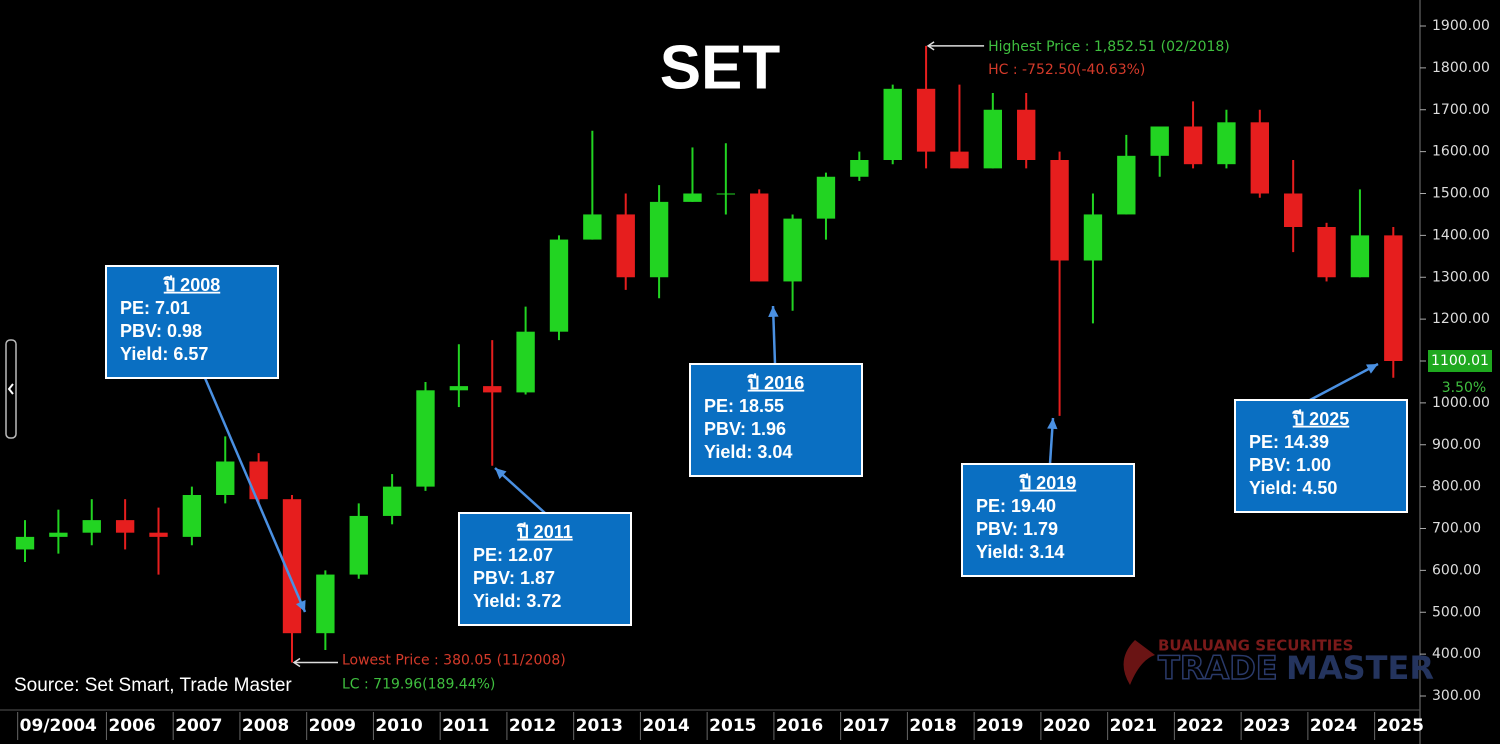 Image resolution: width=1500 pixels, height=744 pixels. Describe the element at coordinates (1066, 70) in the screenshot. I see `highest-change: HC : -752.50(-40.63%)` at that location.